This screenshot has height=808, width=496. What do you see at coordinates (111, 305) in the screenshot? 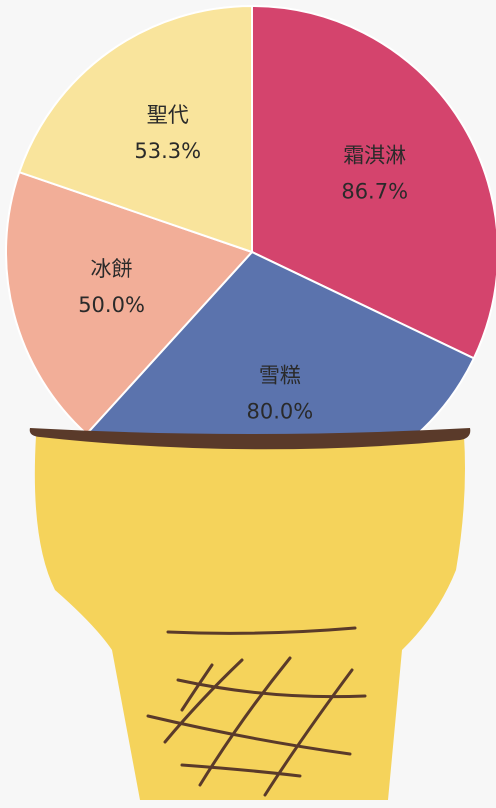
I see `slice-value-label: 50.0%` at bounding box center [111, 305].